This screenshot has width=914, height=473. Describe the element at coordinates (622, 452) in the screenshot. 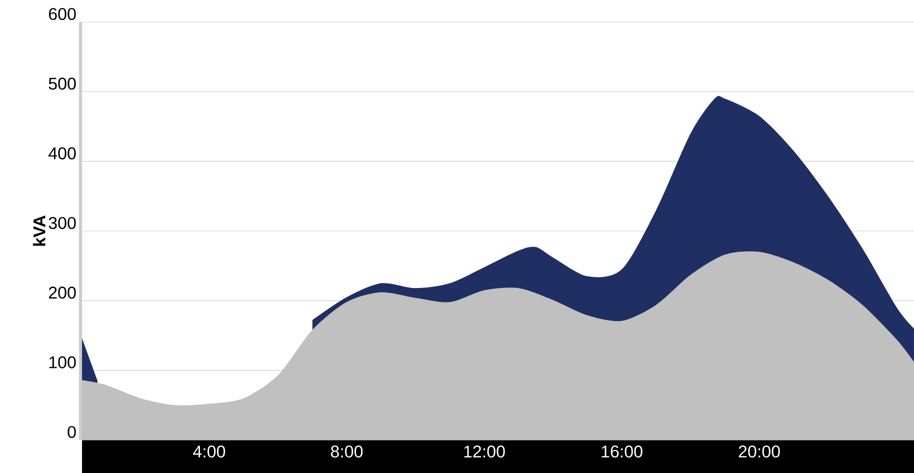

I see `x-tick-label: 16:00` at that location.